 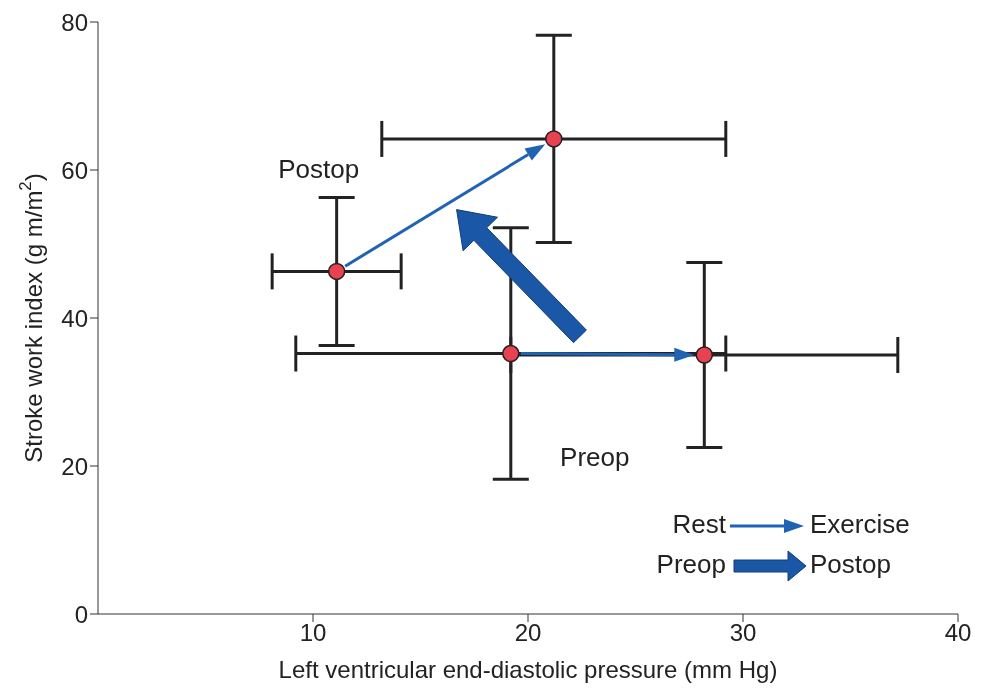 What do you see at coordinates (699, 523) in the screenshot?
I see `annotation: Rest` at bounding box center [699, 523].